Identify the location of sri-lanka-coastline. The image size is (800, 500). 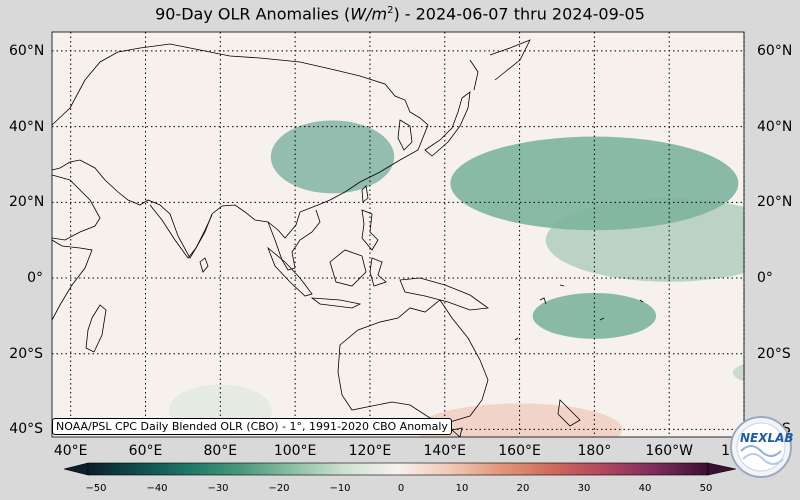
(204, 265).